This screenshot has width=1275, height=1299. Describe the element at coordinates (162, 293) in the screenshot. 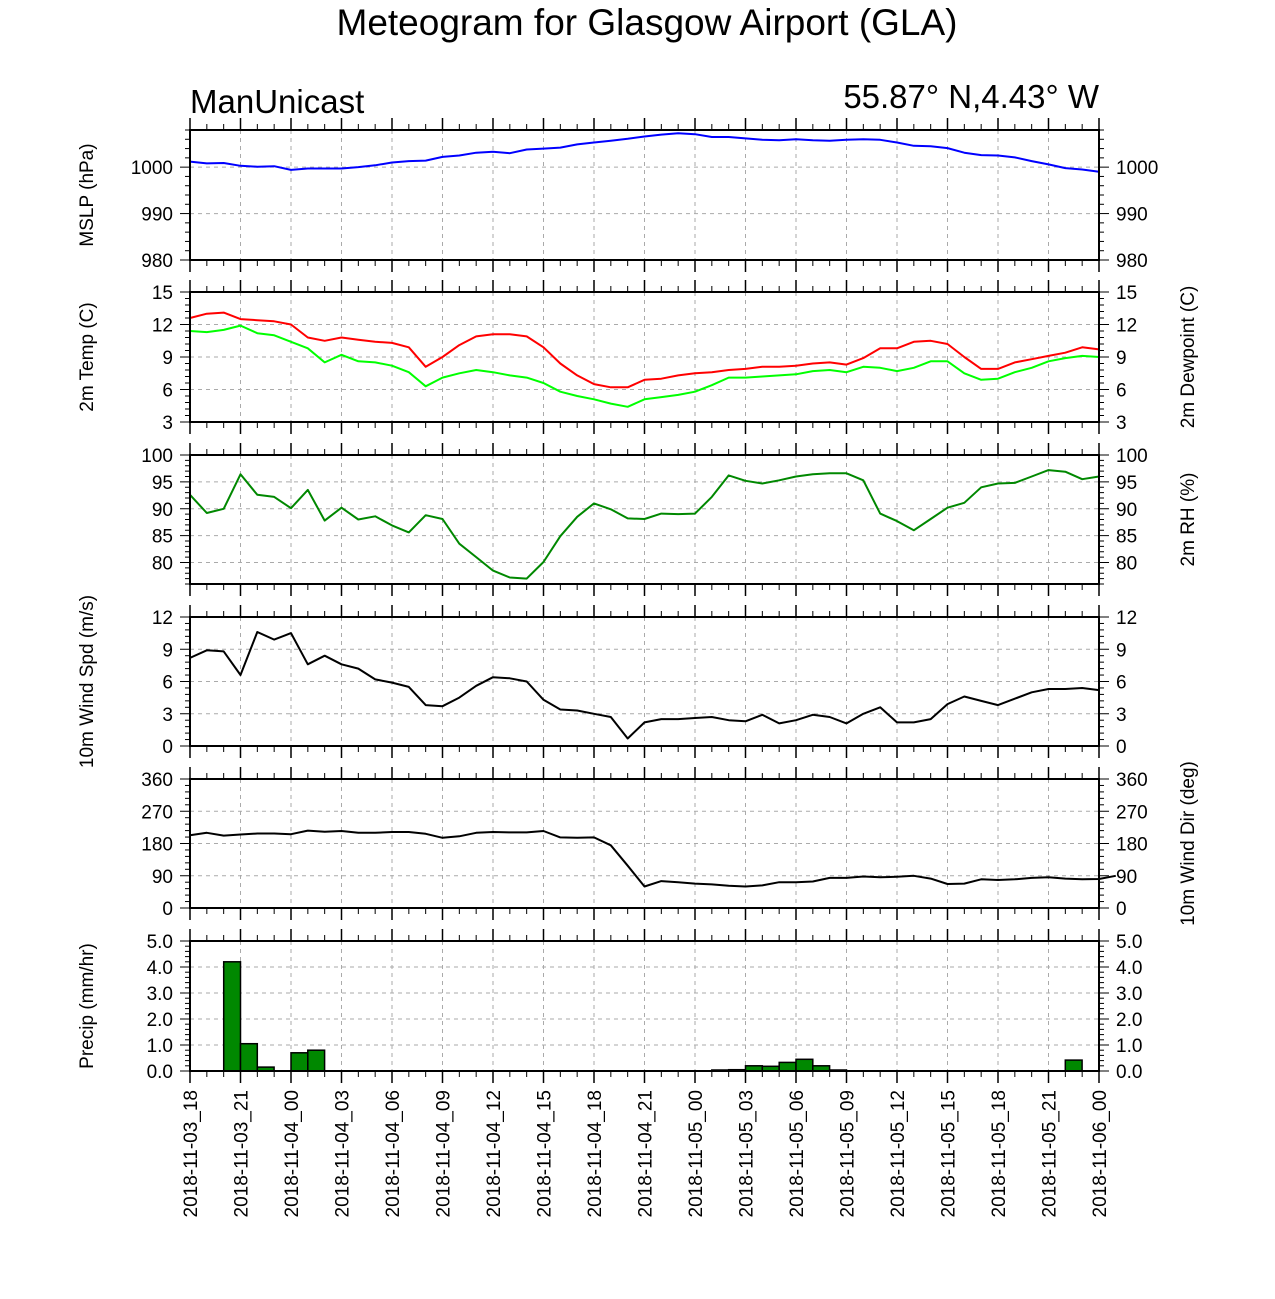

I see `y-tick-label-left: 15` at that location.